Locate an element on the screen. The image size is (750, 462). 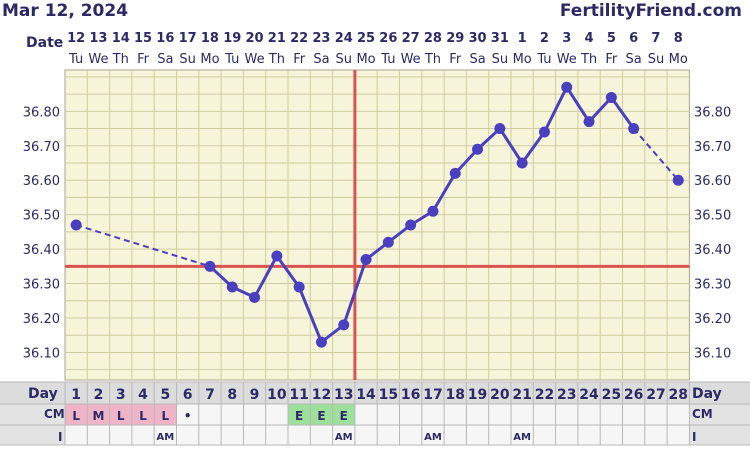
date-label: 18 is located at coordinates (210, 38).